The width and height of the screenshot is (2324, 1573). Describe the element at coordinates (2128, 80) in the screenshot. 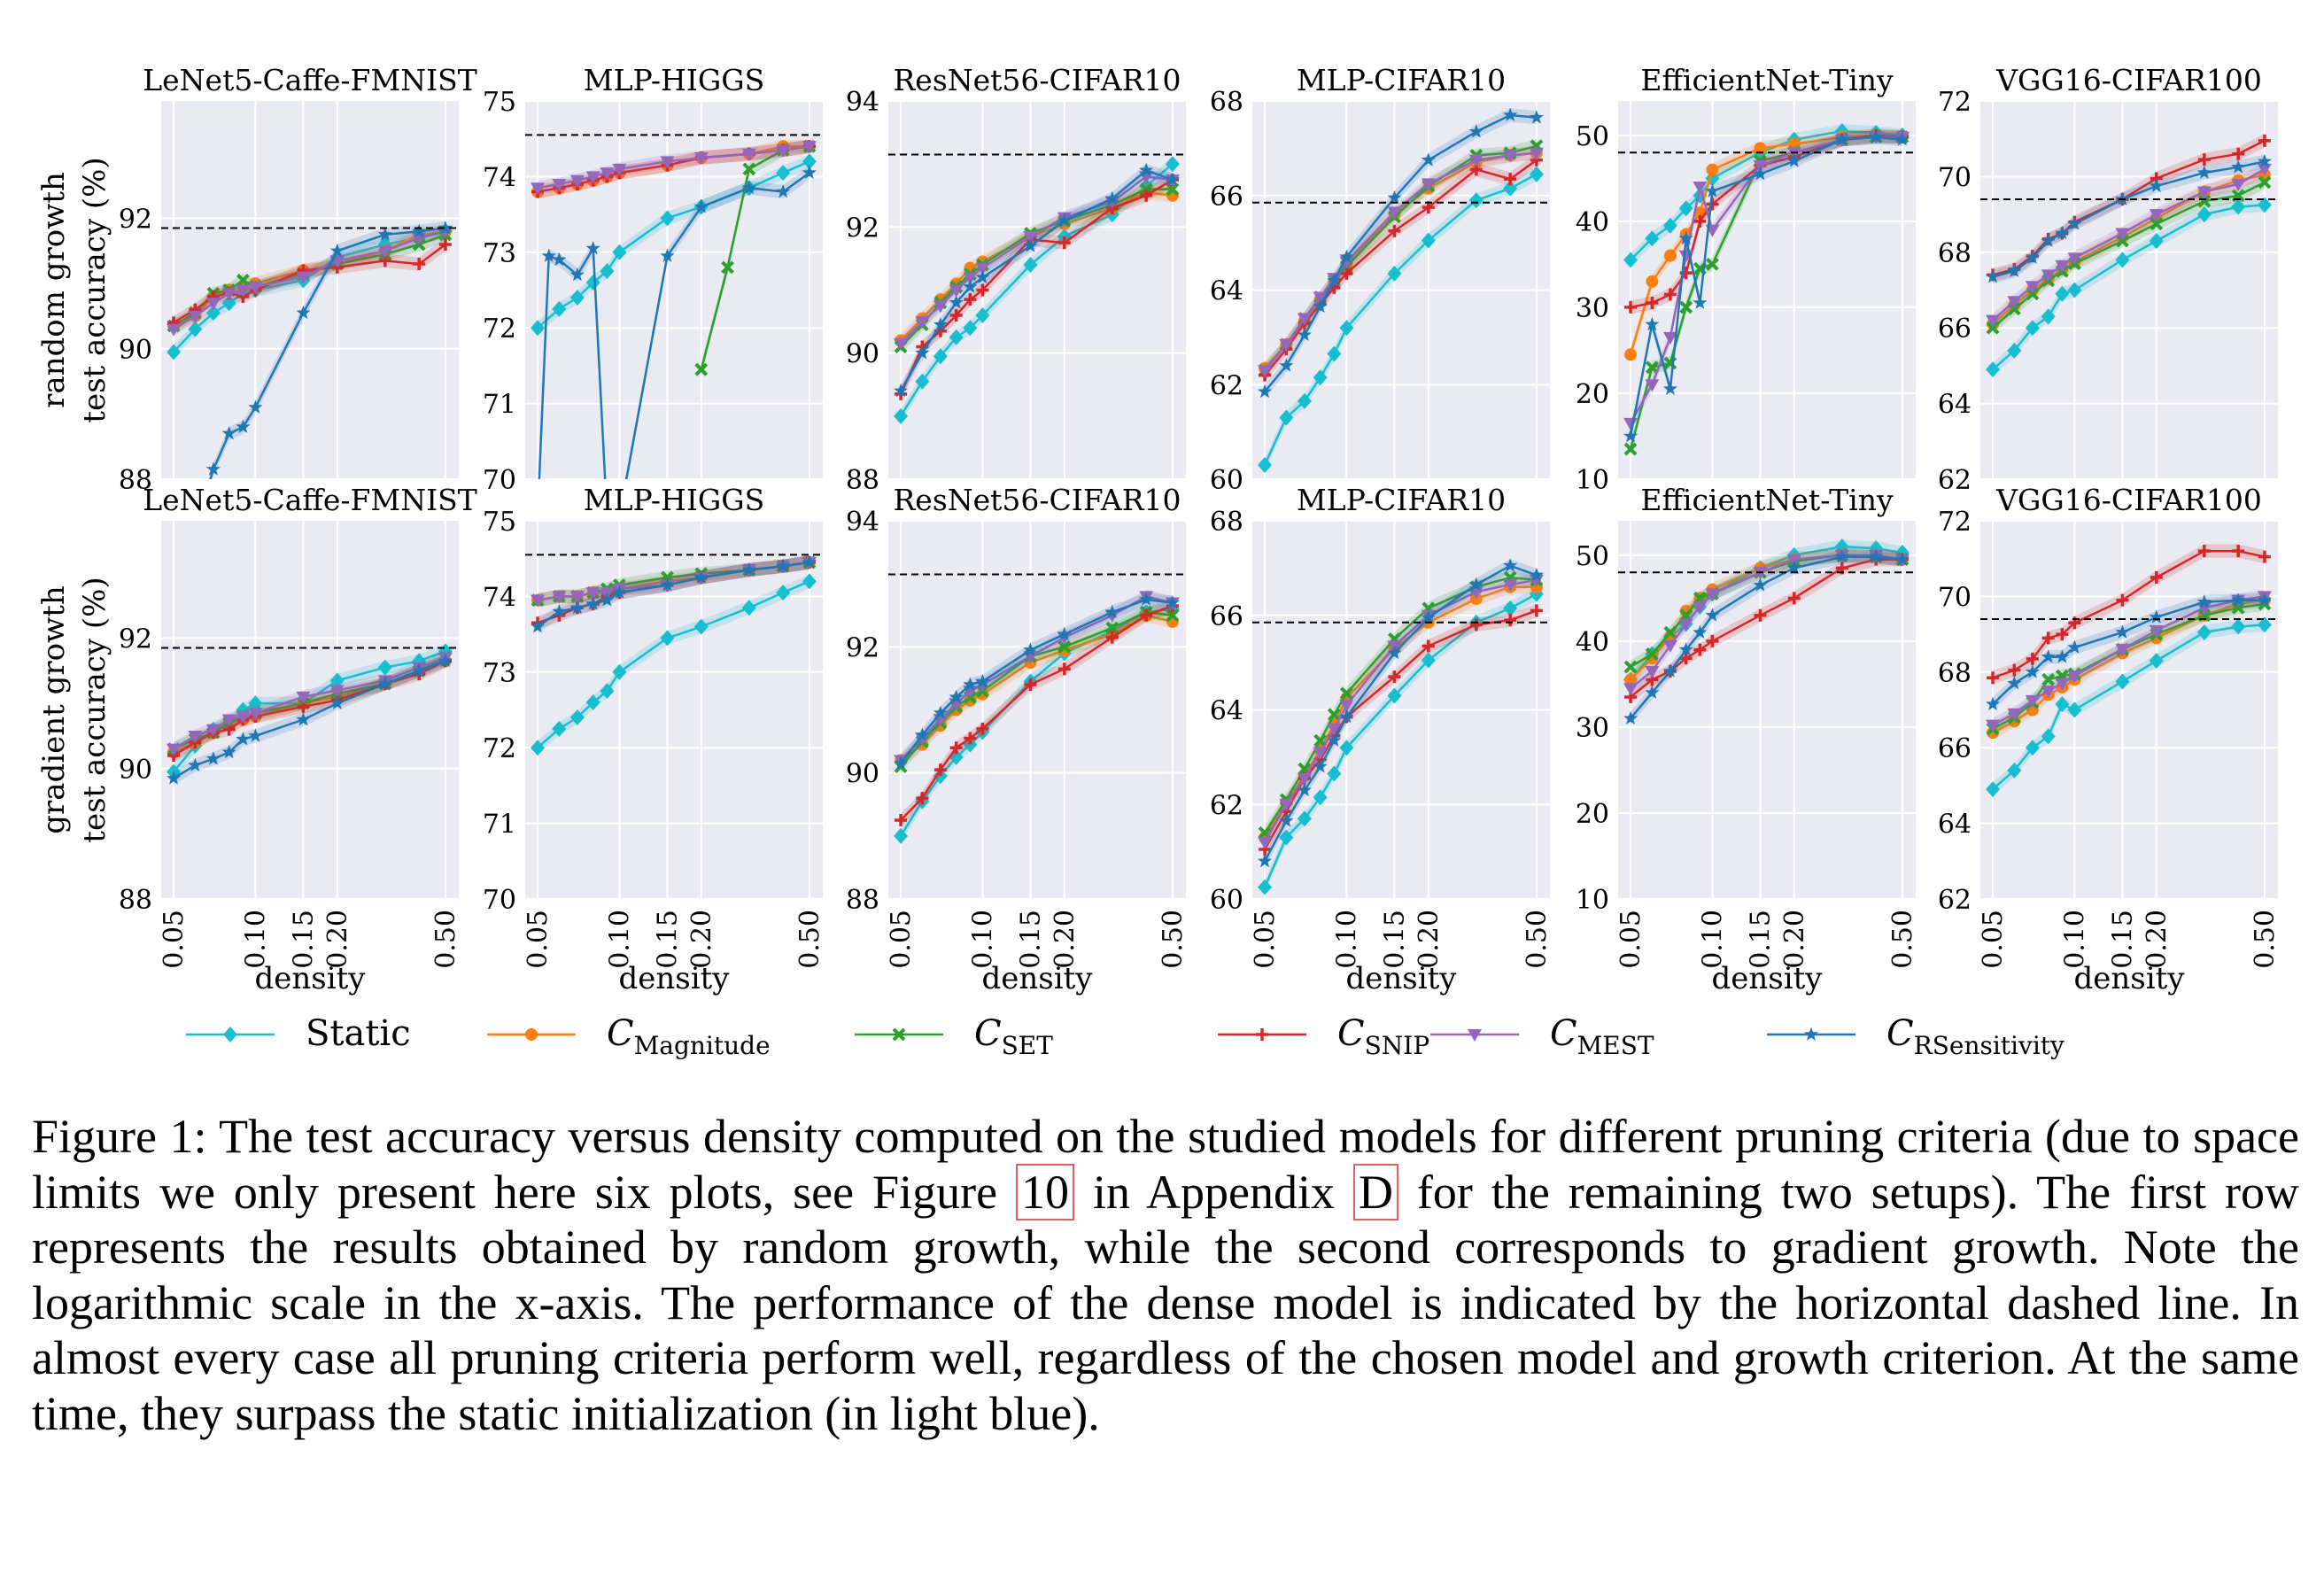

I see `subplot-title: VGG16-CIFAR100` at that location.